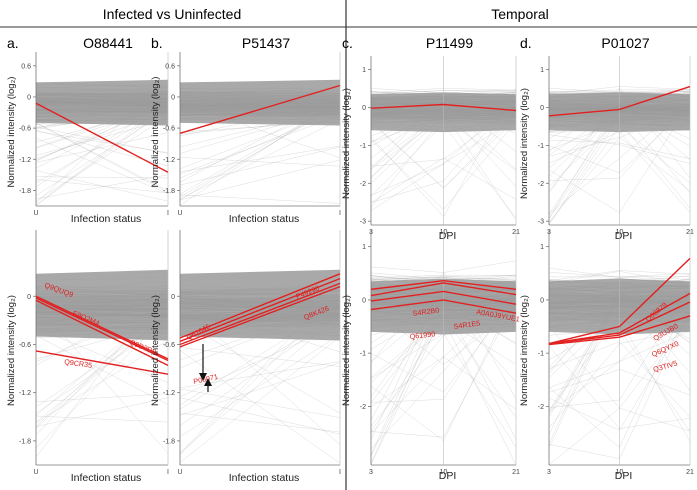 The image size is (697, 490). Describe the element at coordinates (172, 14) in the screenshot. I see `header-infected-vs-uninfected: Infected vs Uninfected` at that location.